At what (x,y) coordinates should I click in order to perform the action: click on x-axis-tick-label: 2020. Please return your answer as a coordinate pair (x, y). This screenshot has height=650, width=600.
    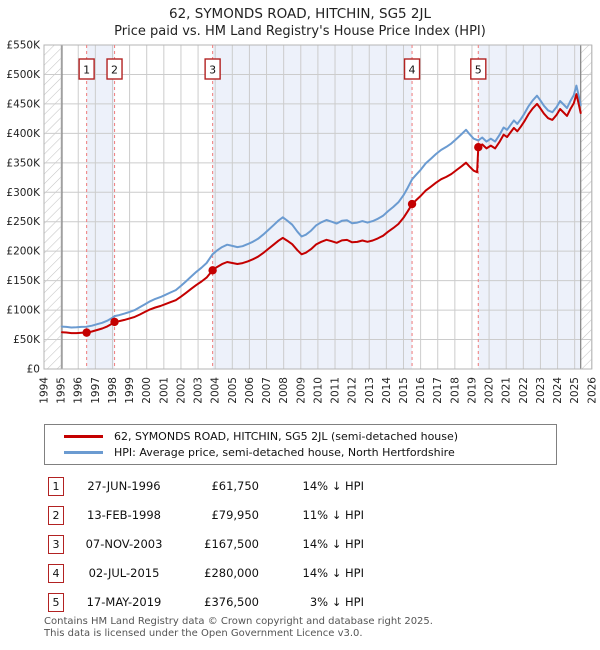
    Looking at the image, I should click on (490, 390).